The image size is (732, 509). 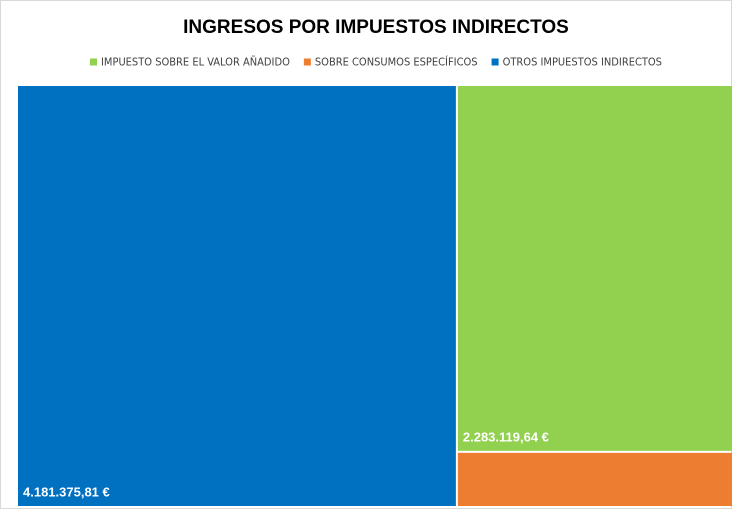 I want to click on treemap-tile, so click(x=594, y=479).